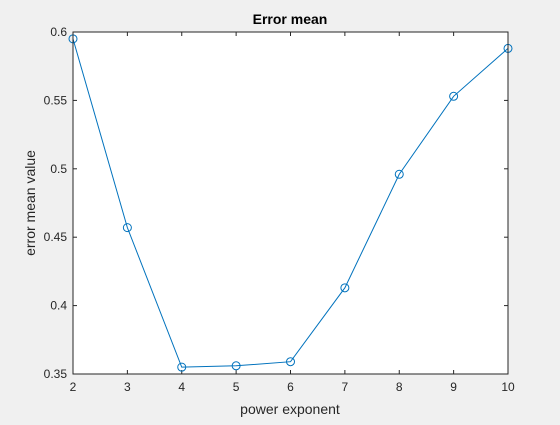 This screenshot has width=560, height=425. I want to click on y-tick-label: 0.5, so click(58, 169).